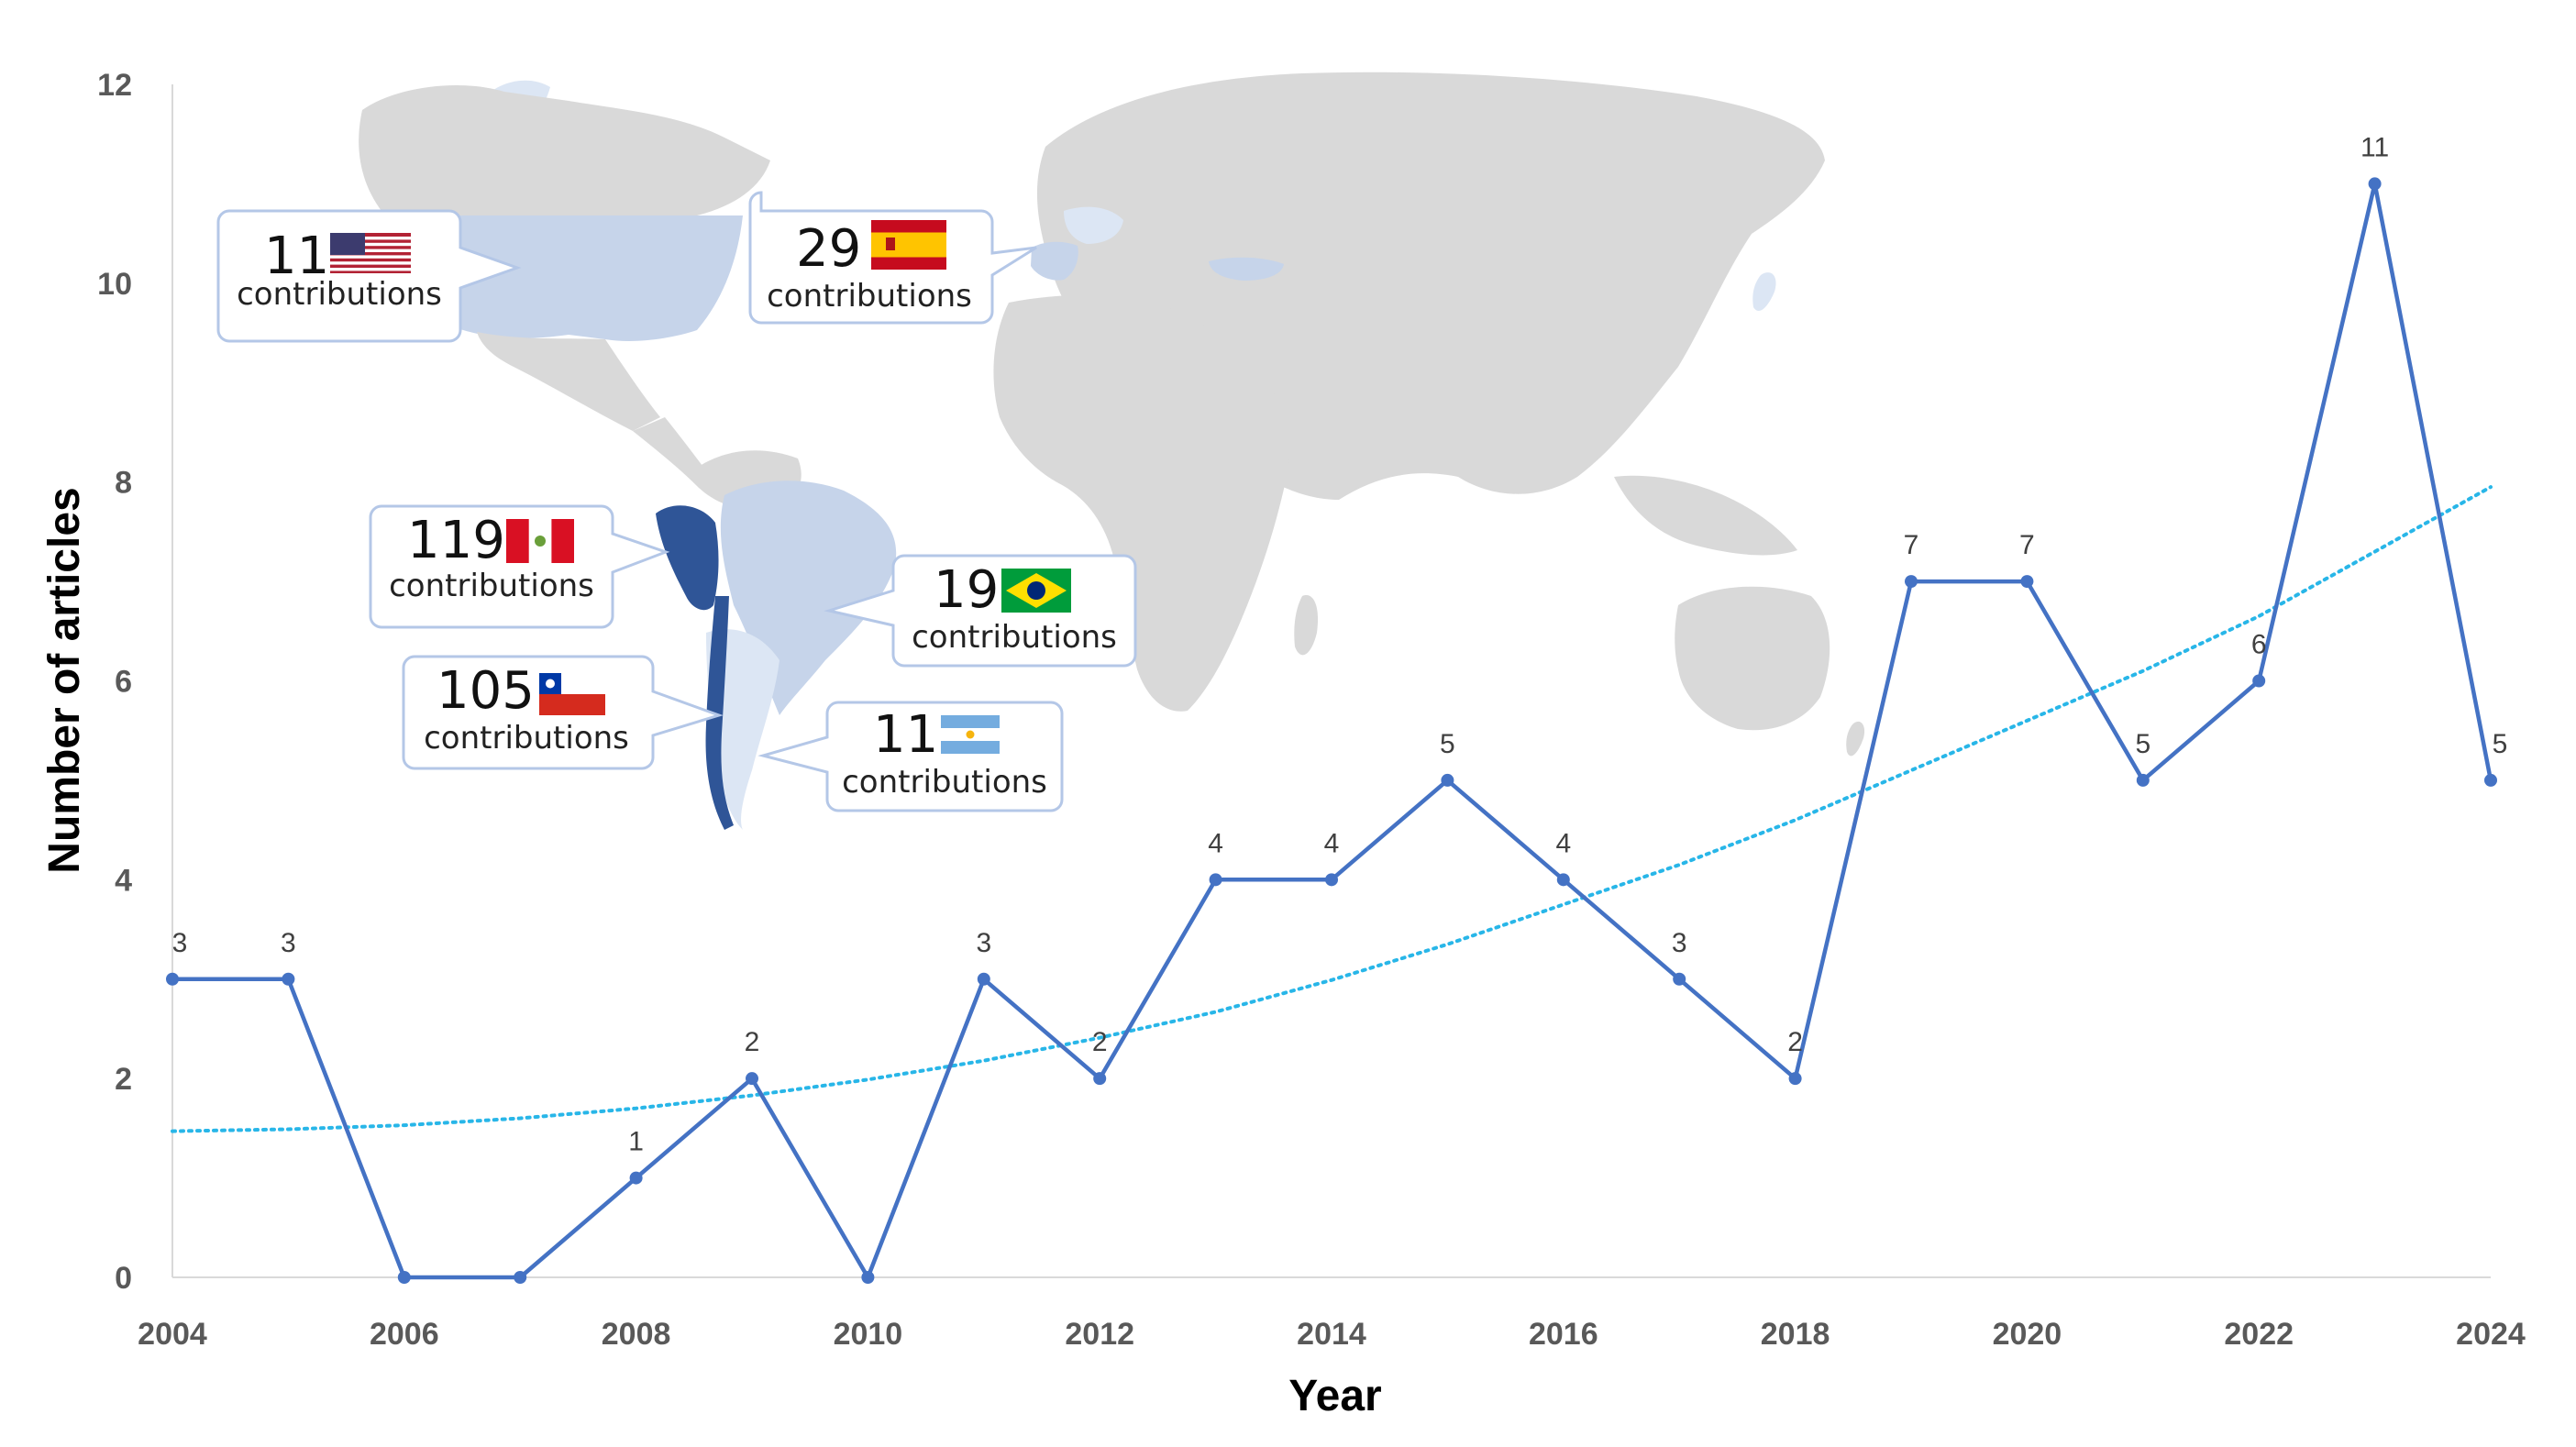 This screenshot has width=2576, height=1447. Describe the element at coordinates (719, 713) in the screenshot. I see `chile-shape` at that location.